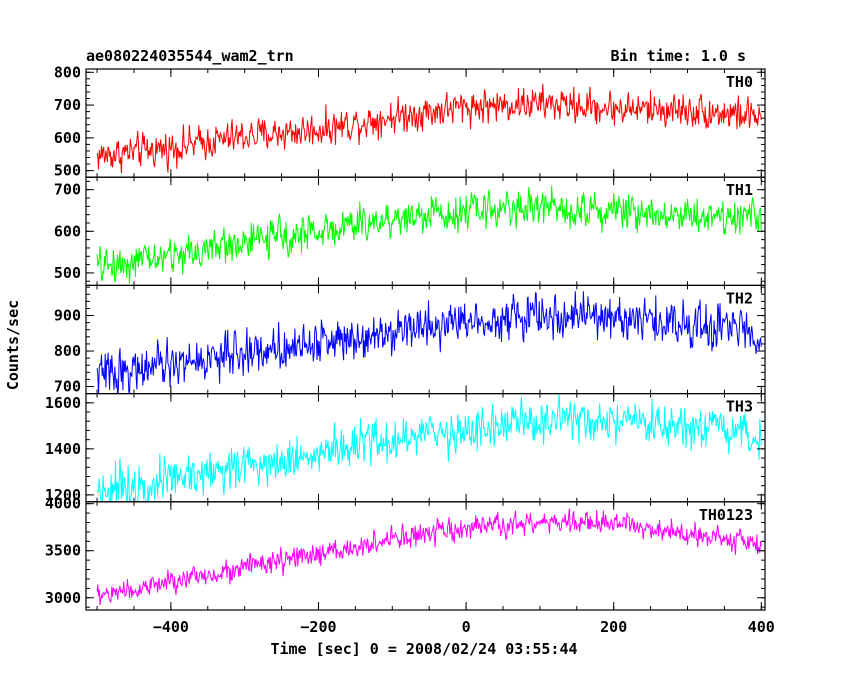  What do you see at coordinates (67, 316) in the screenshot?
I see `y-tick-label: 900` at bounding box center [67, 316].